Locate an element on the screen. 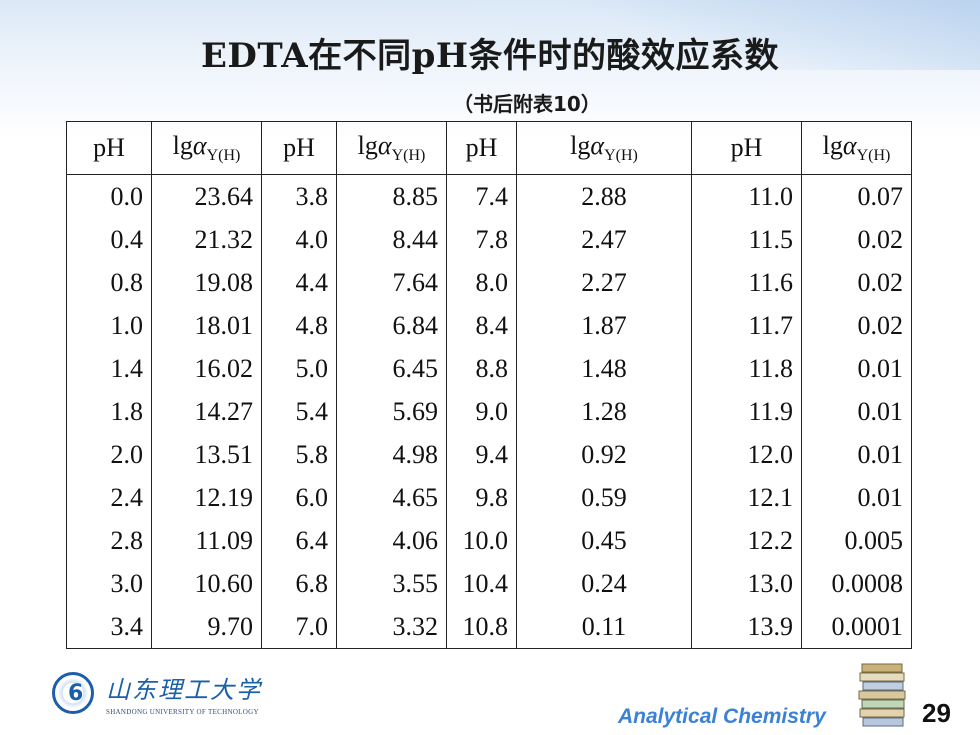  cell-lg-alpha: 21.32 is located at coordinates (206, 239).